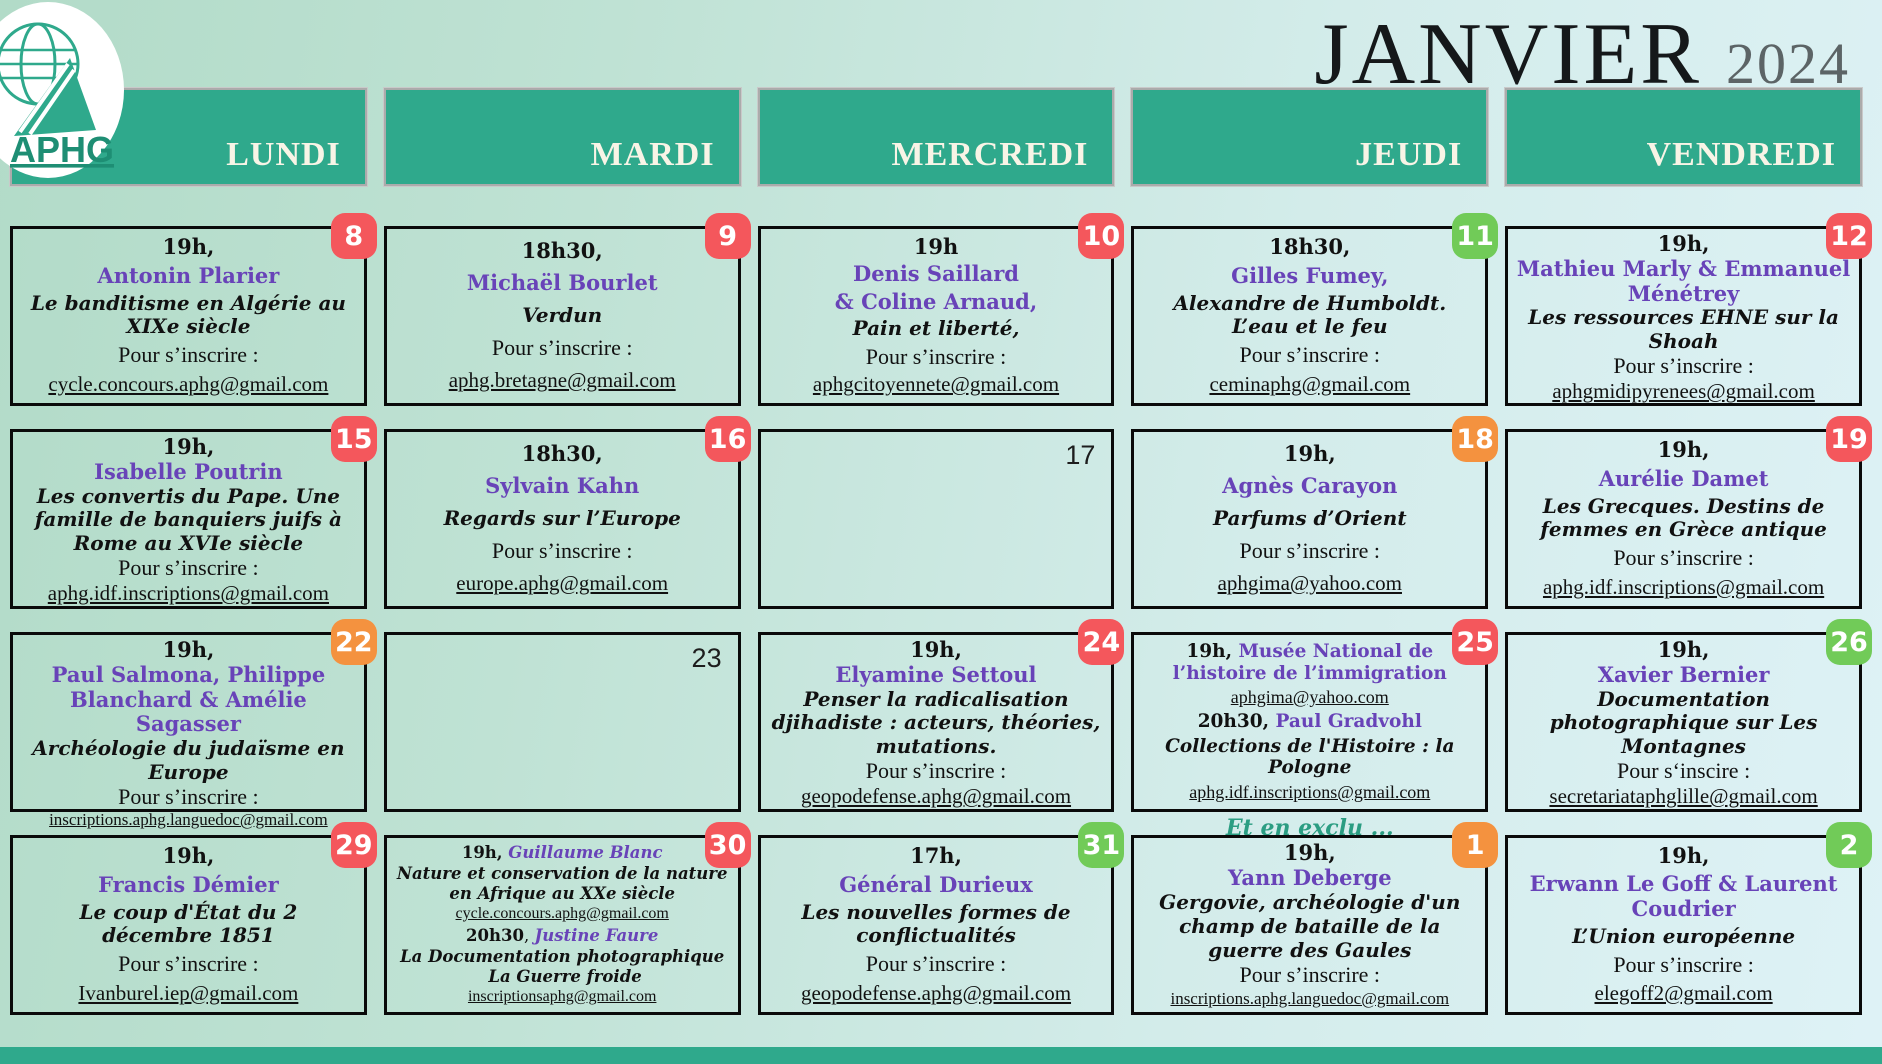 The width and height of the screenshot is (1882, 1064). What do you see at coordinates (1684, 935) in the screenshot?
I see `event-title: L’Union européenne` at bounding box center [1684, 935].